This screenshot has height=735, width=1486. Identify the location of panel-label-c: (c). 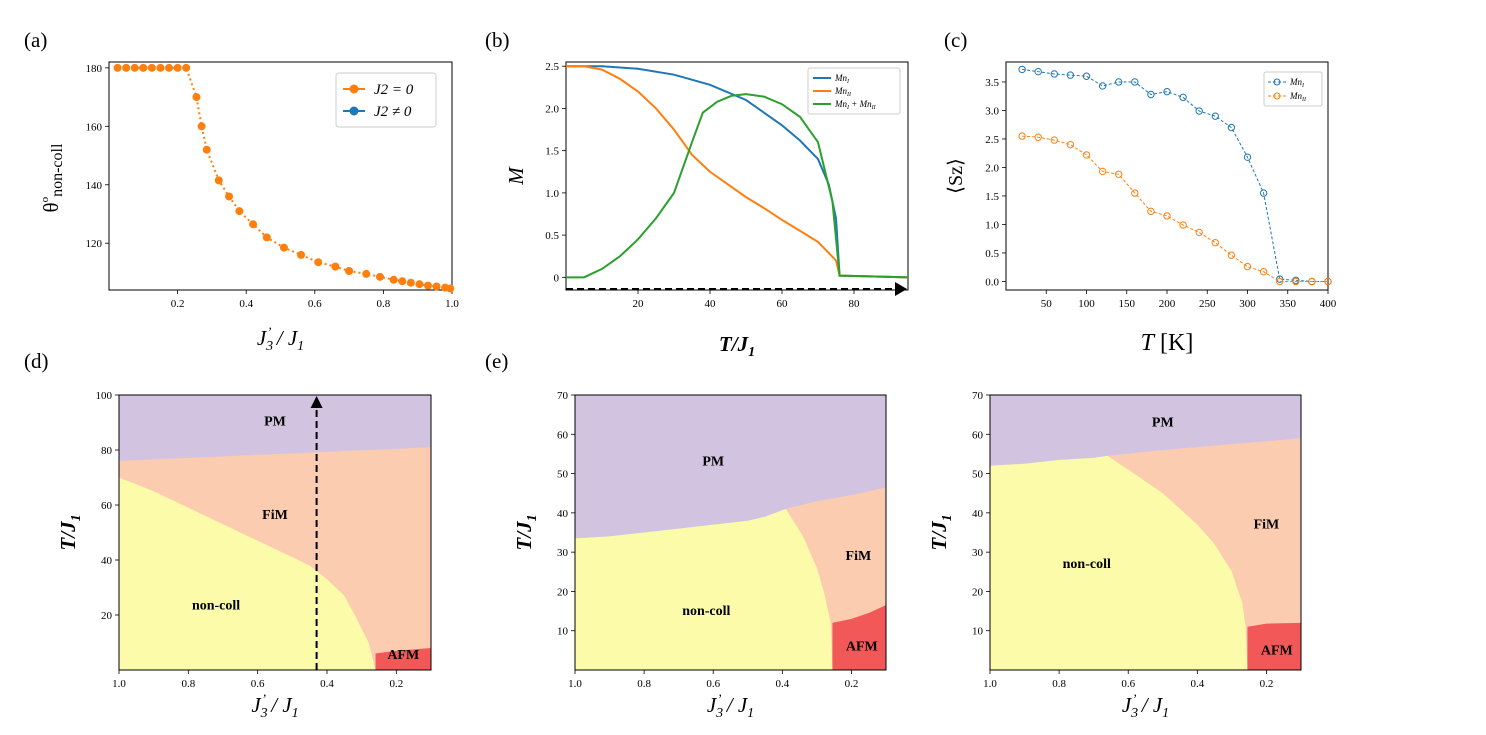
(955, 40).